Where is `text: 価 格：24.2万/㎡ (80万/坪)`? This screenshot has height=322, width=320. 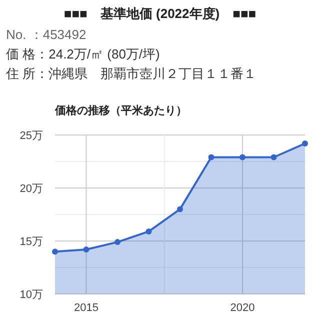 text: 価 格：24.2万/㎡ (80万/坪) is located at coordinates (83, 54).